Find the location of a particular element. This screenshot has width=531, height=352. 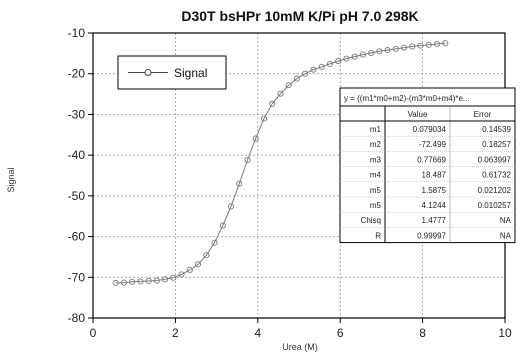

table-param-value: 1.5875 is located at coordinates (434, 190).